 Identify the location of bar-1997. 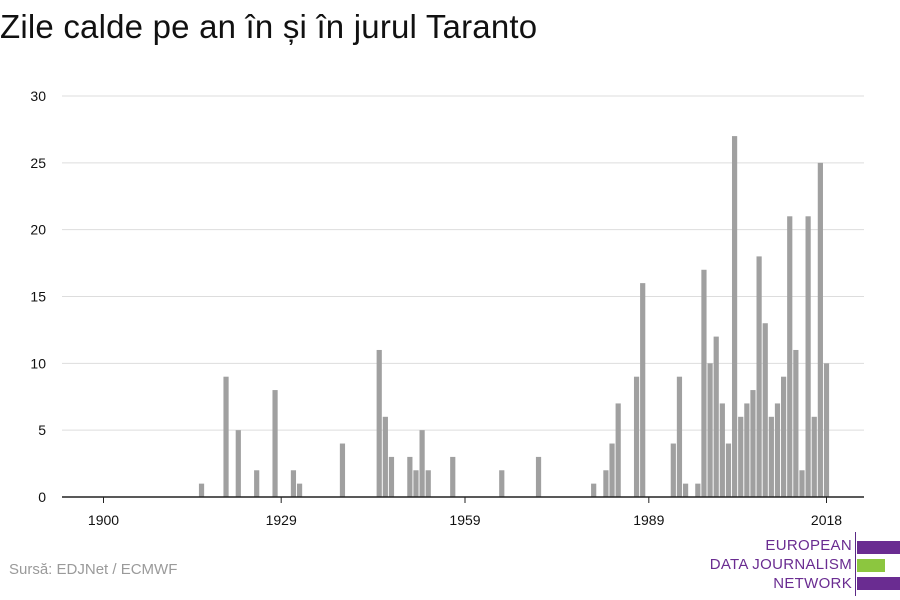
(698, 490).